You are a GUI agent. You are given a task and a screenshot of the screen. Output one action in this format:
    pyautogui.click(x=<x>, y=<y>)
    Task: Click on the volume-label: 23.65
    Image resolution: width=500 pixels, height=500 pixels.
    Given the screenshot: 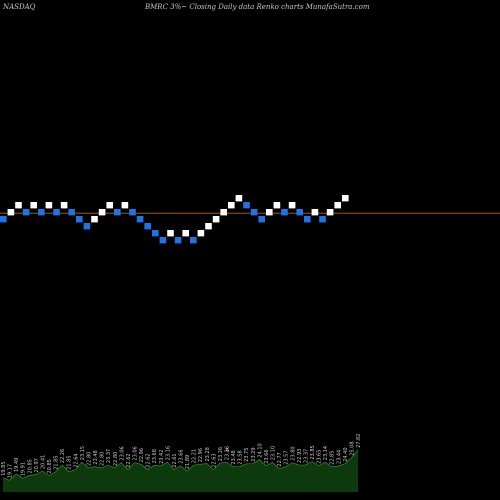 What is the action you would take?
    pyautogui.click(x=320, y=457)
    